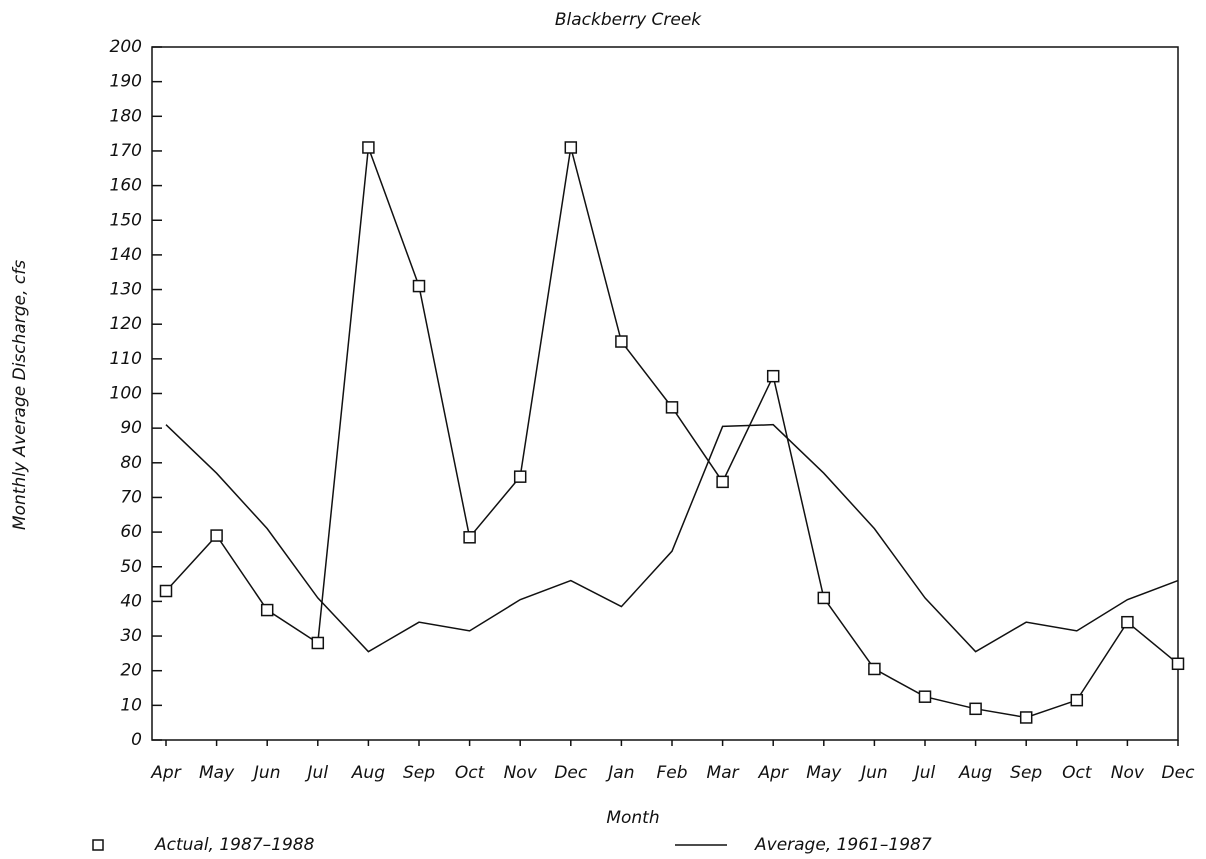 This screenshot has width=1206, height=859. Describe the element at coordinates (126, 116) in the screenshot. I see `y-tick-label: 180` at that location.